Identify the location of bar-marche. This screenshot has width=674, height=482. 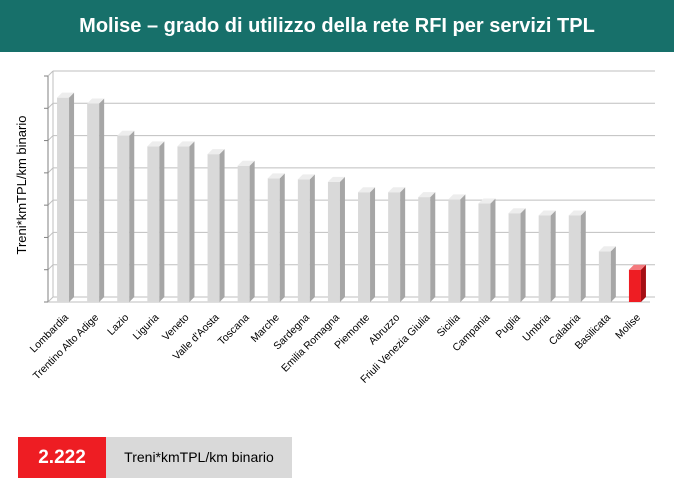
(276, 237).